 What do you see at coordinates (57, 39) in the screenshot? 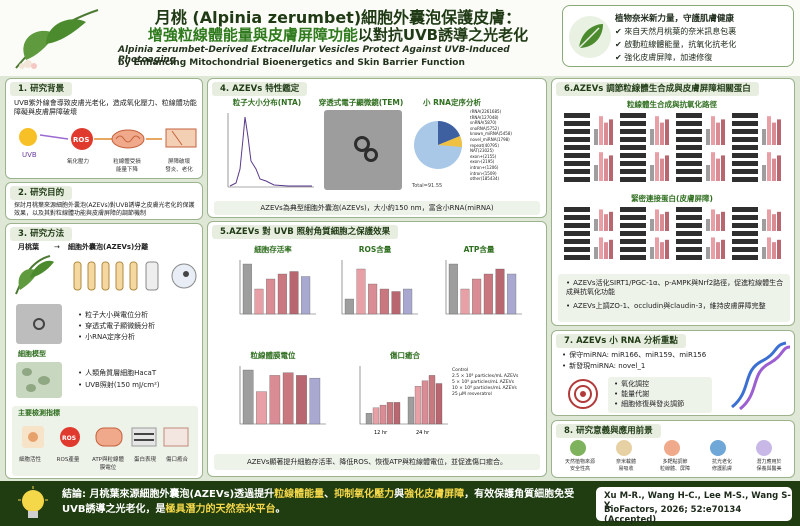
I see `leaf-illustration` at bounding box center [57, 39].